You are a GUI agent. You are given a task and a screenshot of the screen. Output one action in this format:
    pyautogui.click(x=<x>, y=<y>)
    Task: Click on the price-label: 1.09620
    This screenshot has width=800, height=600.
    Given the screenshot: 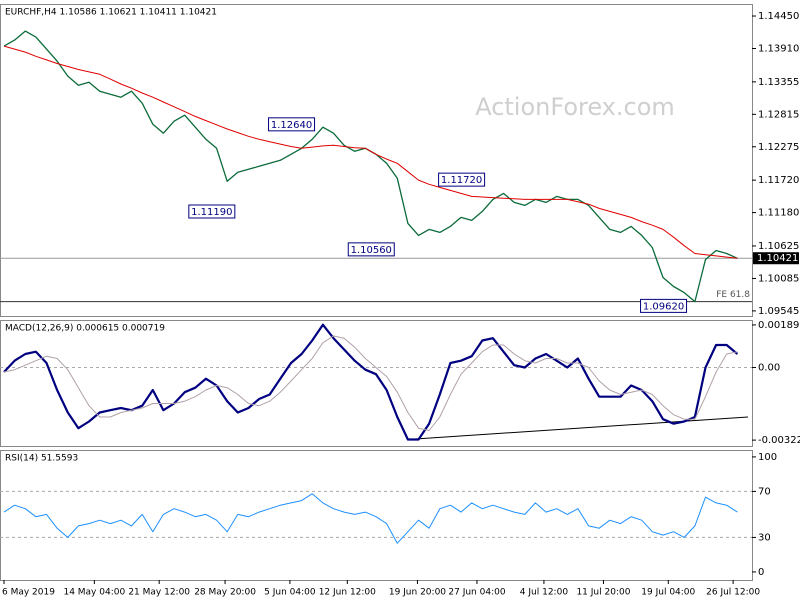 What is the action you would take?
    pyautogui.click(x=663, y=306)
    